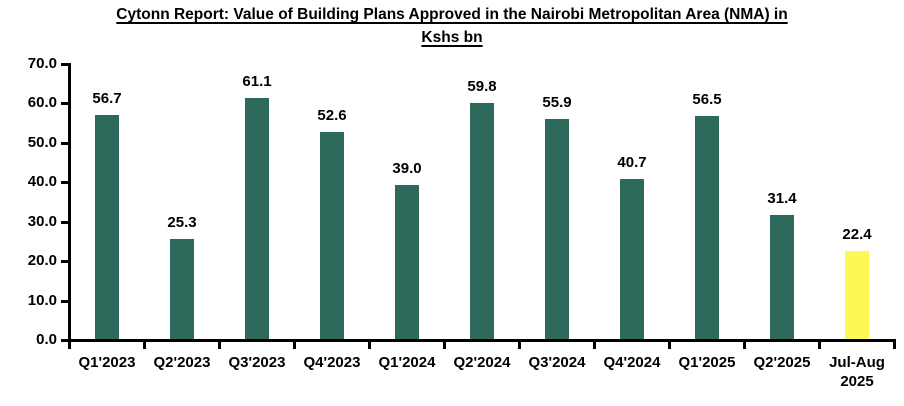  What do you see at coordinates (332, 362) in the screenshot?
I see `x-axis-label: Q4'2023` at bounding box center [332, 362].